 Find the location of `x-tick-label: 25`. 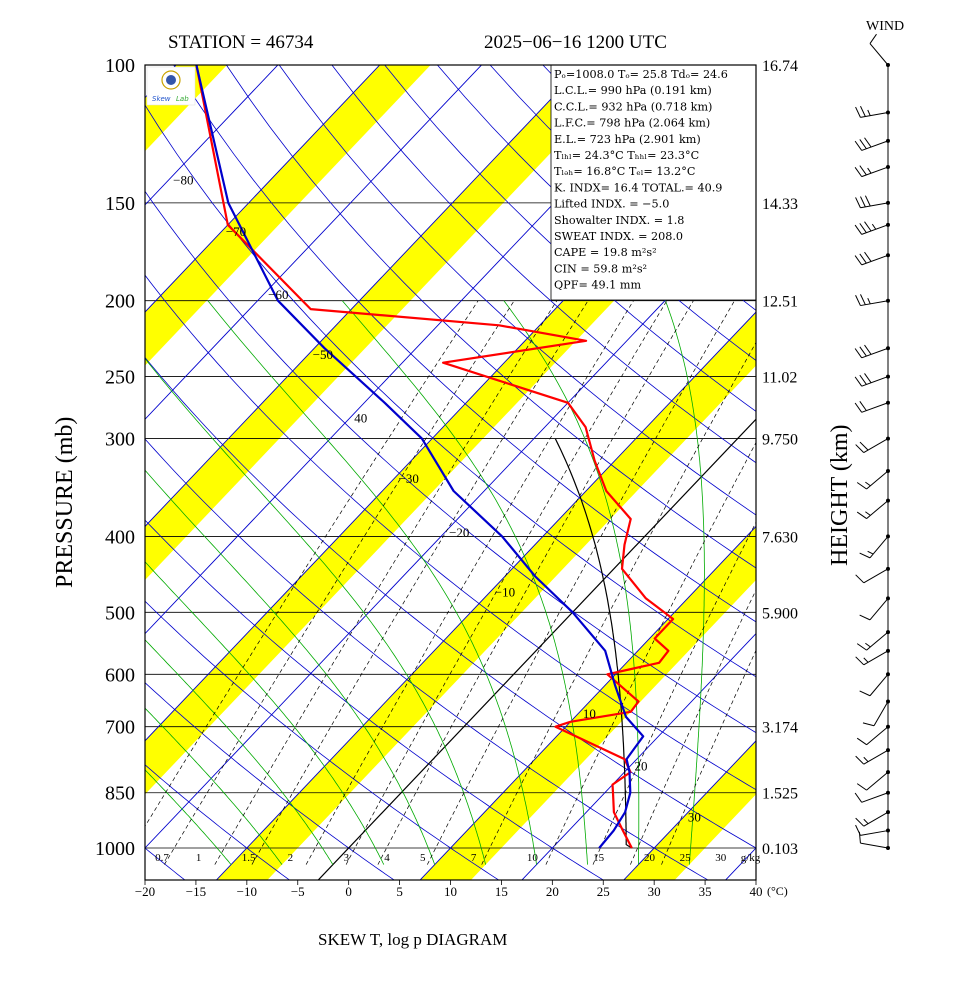

x-tick-label: 25 is located at coordinates (603, 891).